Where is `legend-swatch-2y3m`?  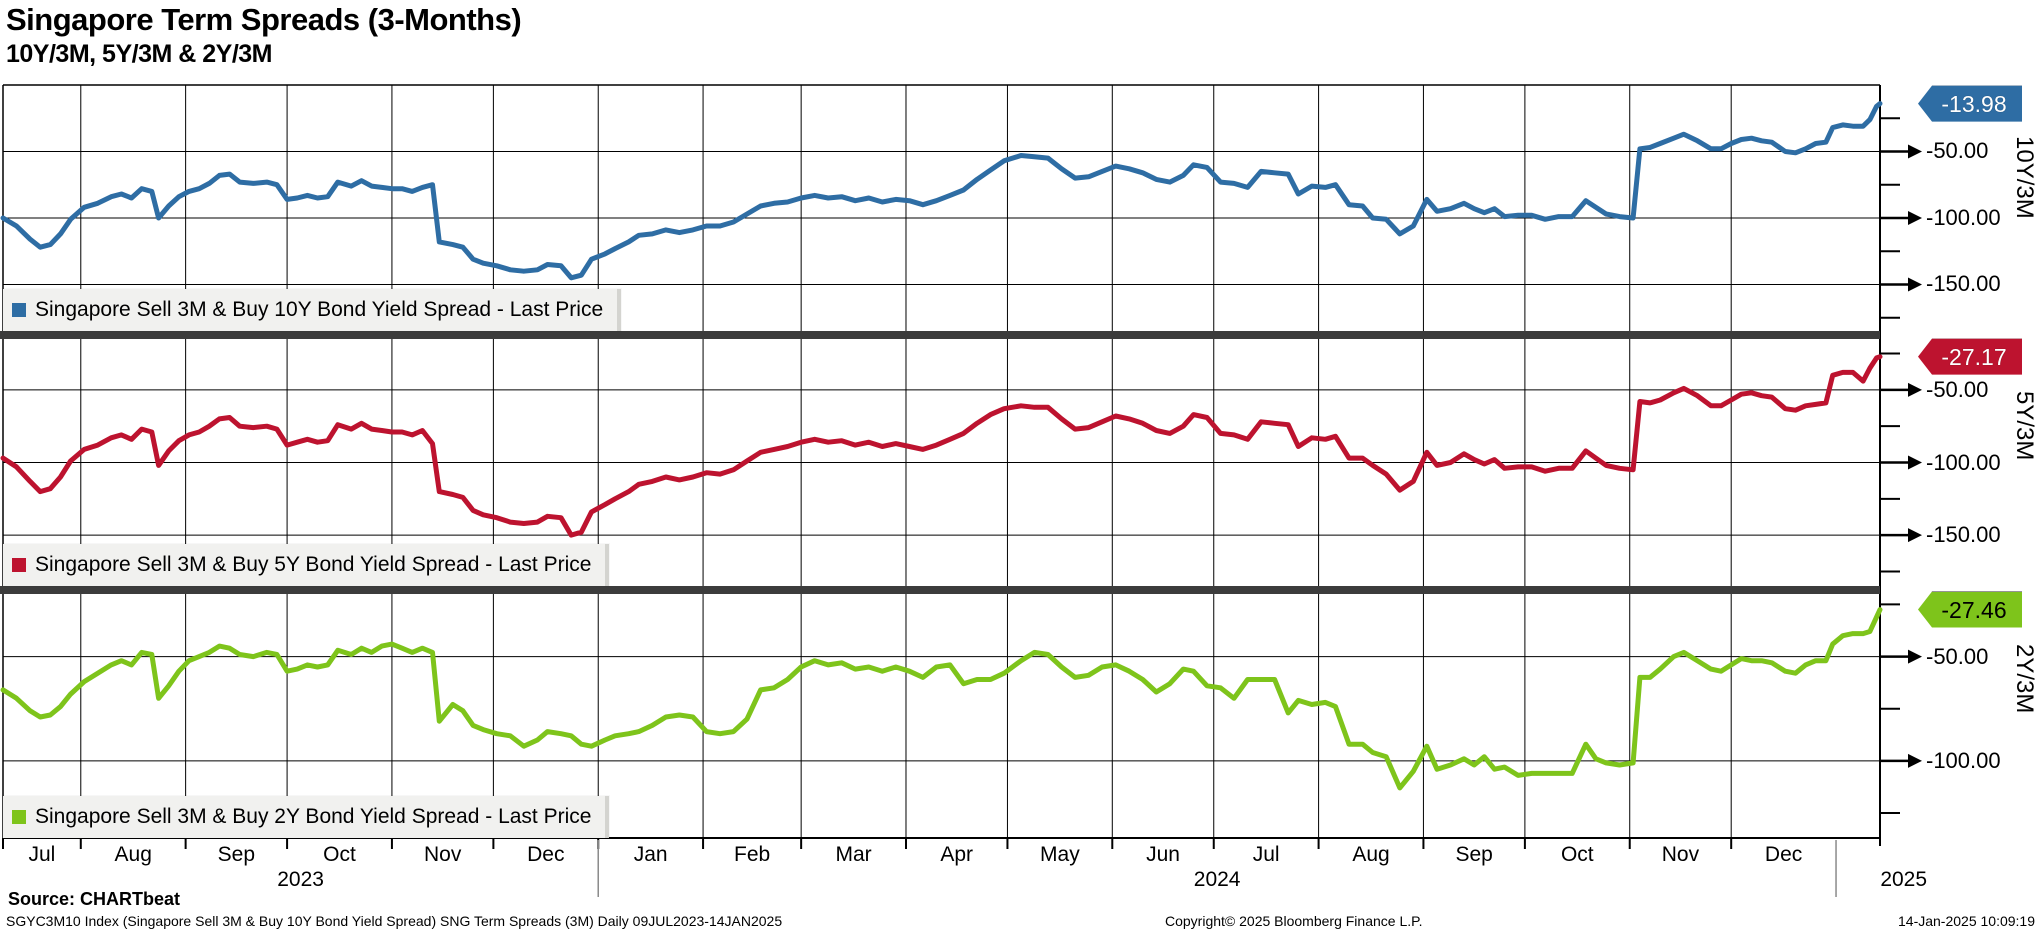
legend-swatch-2y3m is located at coordinates (19, 817).